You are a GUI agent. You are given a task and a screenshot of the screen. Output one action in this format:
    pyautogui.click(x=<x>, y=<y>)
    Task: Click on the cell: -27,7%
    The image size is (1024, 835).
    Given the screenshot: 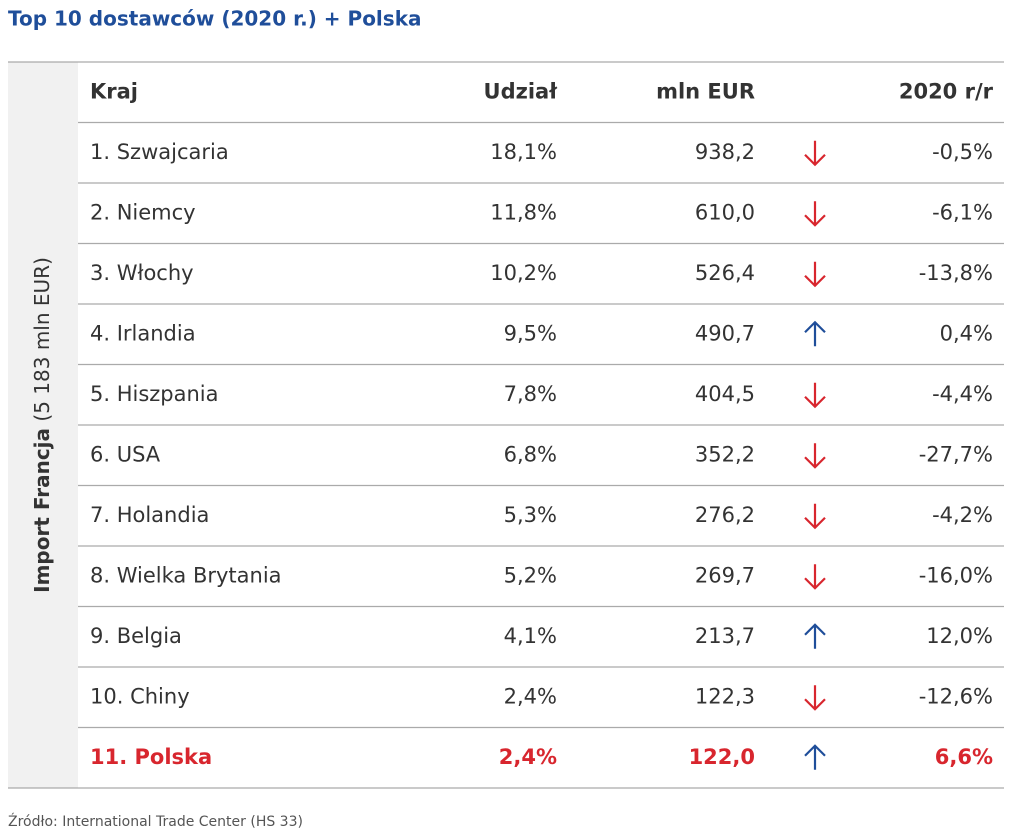 What is the action you would take?
    pyautogui.click(x=956, y=454)
    